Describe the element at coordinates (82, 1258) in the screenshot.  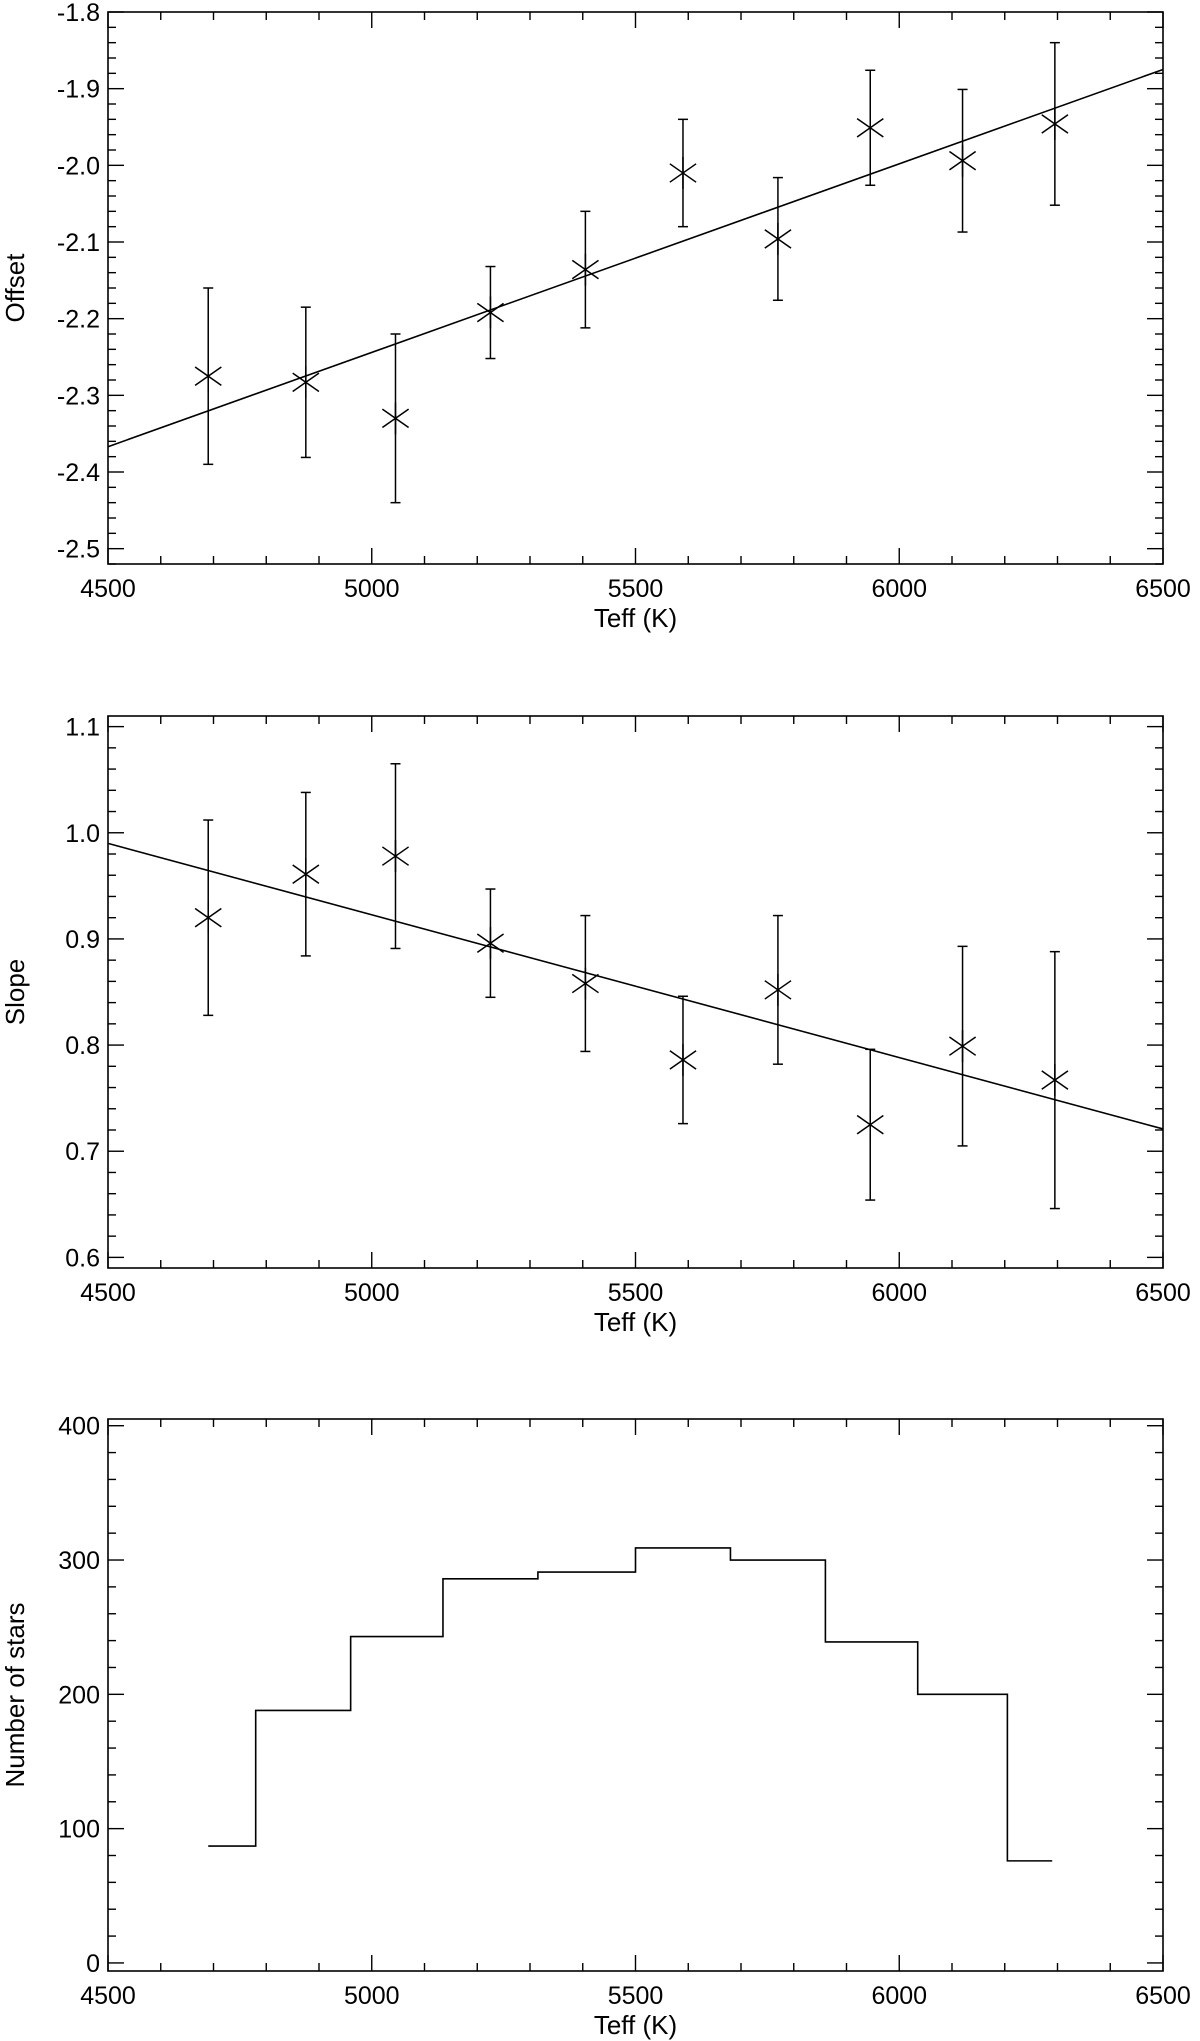
I see `slope-y-tick-label: 0.6` at that location.